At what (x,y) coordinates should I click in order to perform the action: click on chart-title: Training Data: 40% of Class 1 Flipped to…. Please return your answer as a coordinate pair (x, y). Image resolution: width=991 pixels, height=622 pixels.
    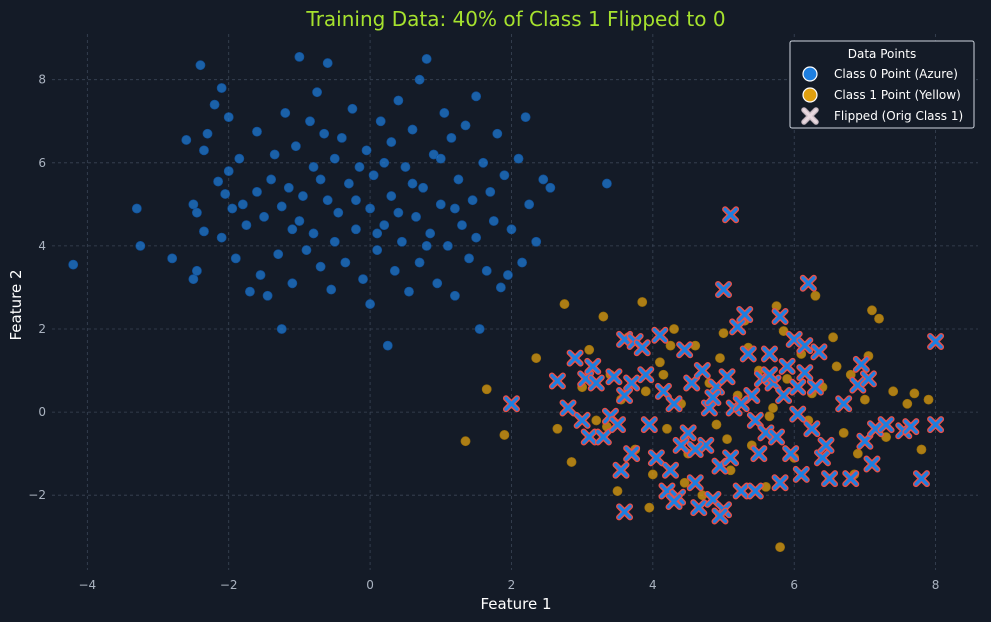
    Looking at the image, I should click on (515, 19).